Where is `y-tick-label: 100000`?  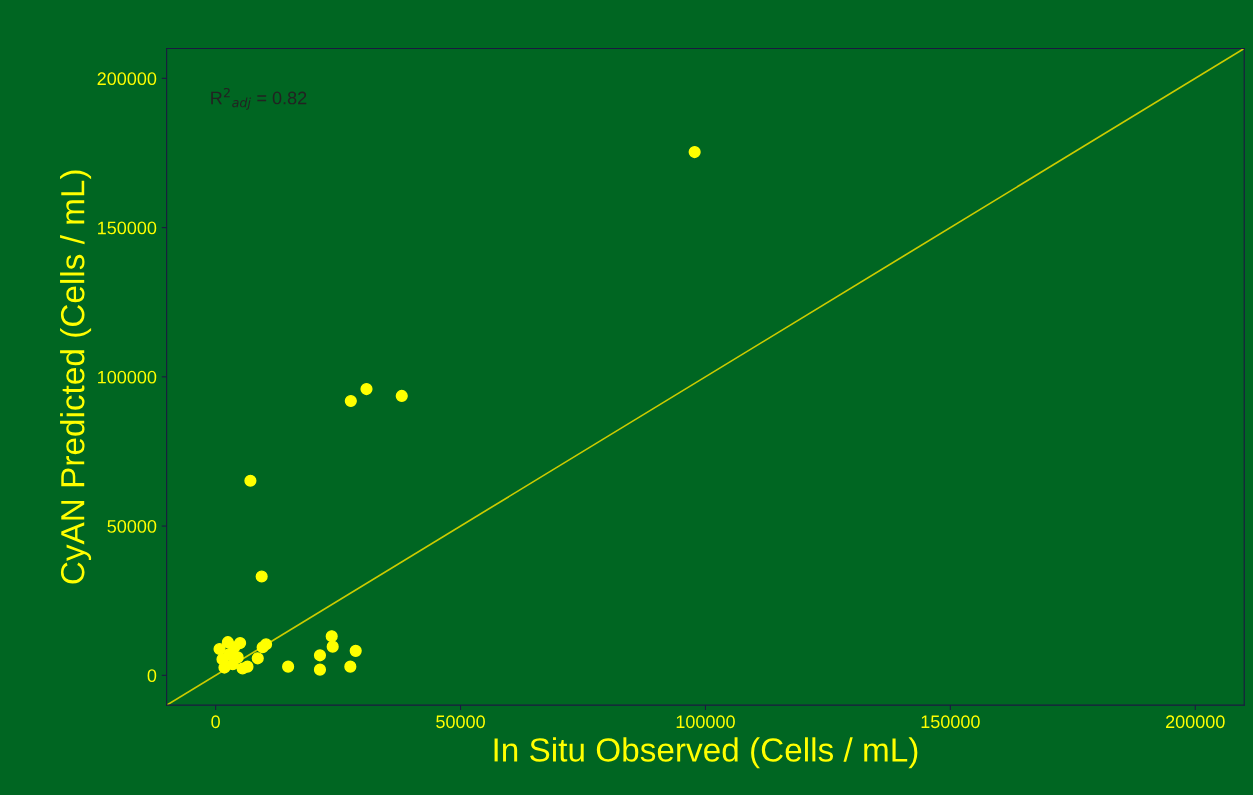 y-tick-label: 100000 is located at coordinates (127, 377).